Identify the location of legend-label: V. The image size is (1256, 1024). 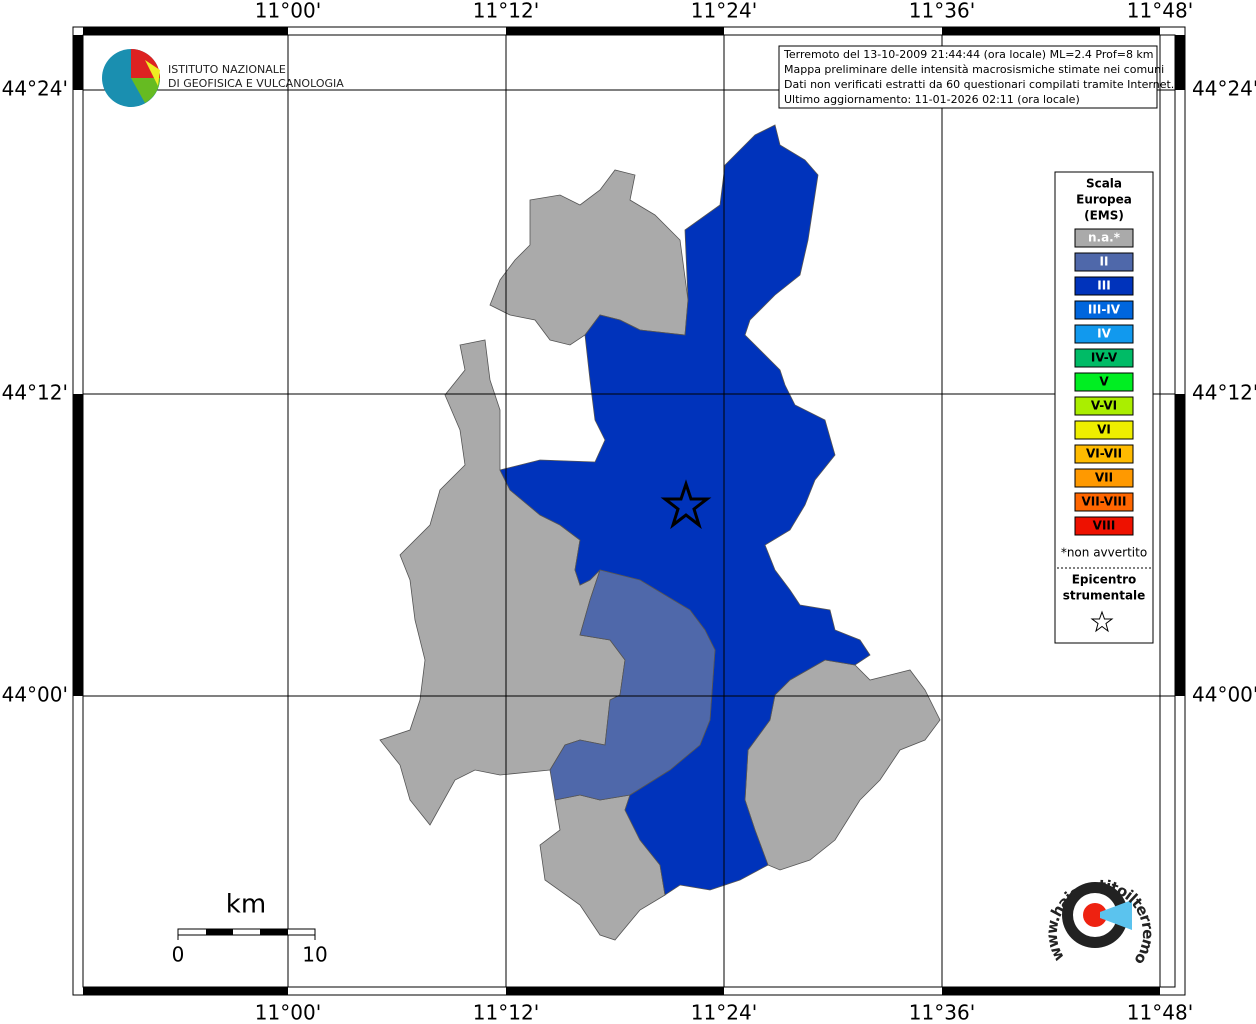
(1104, 382).